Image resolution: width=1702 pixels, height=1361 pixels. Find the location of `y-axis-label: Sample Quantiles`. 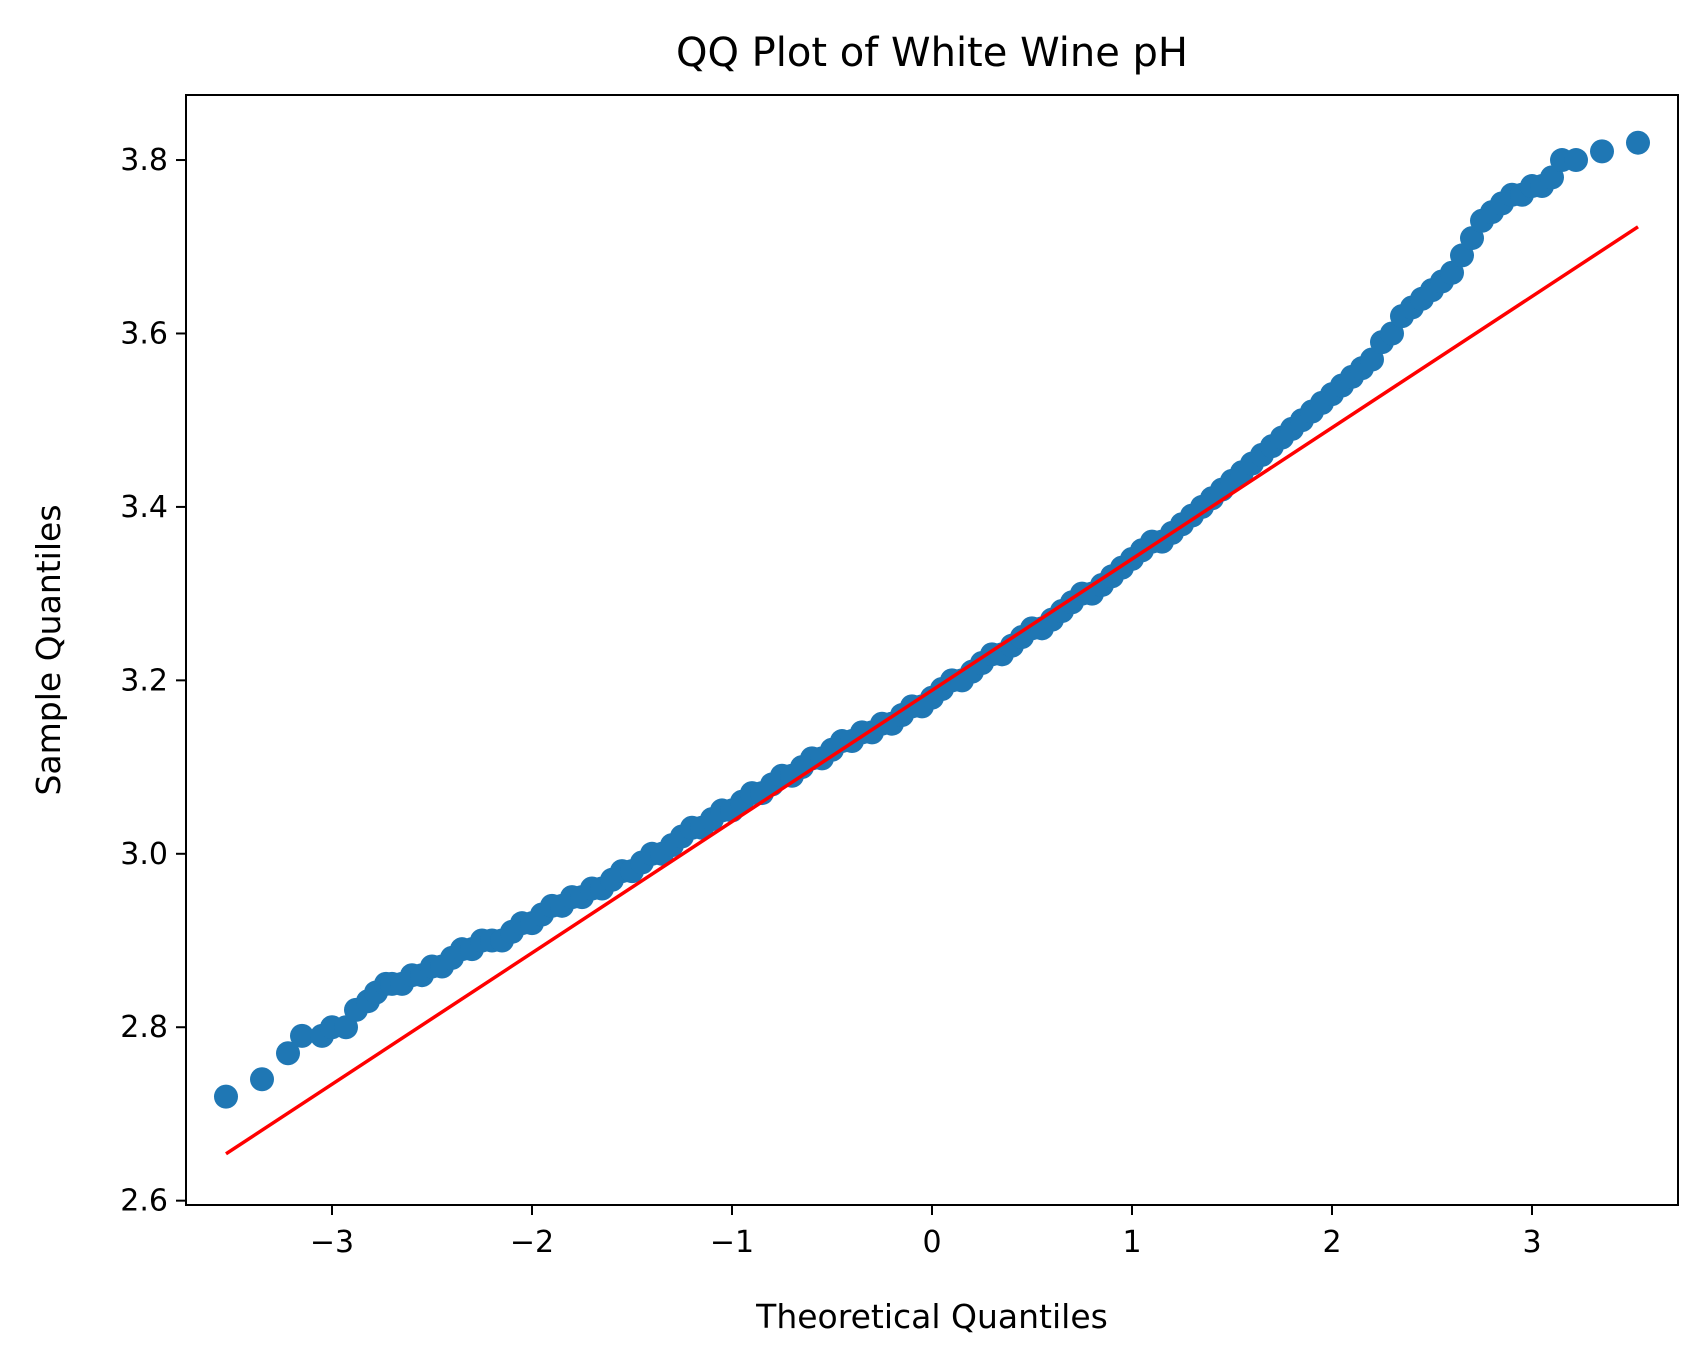

y-axis-label: Sample Quantiles is located at coordinates (48, 649).